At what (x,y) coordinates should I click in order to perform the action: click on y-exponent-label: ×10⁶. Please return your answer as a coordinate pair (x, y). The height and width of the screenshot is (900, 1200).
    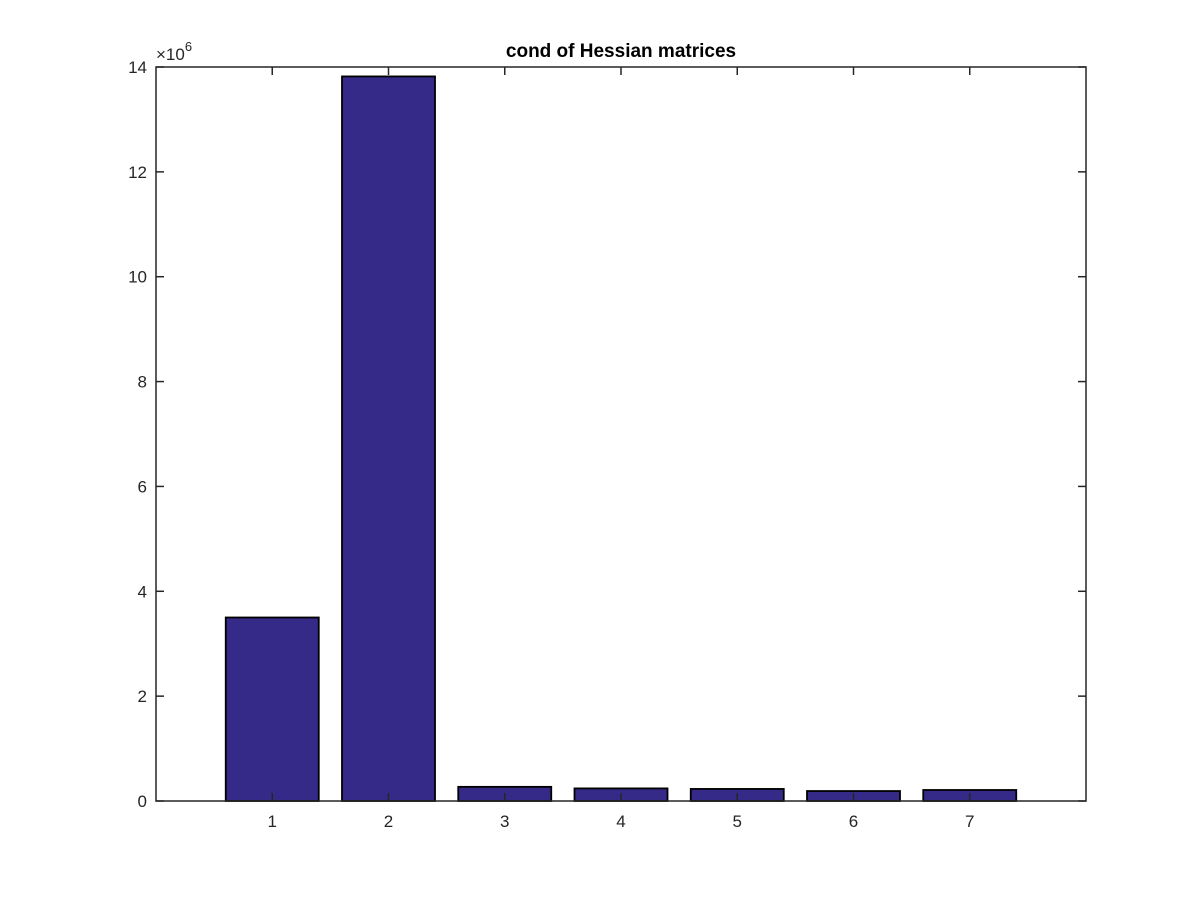
    Looking at the image, I should click on (174, 51).